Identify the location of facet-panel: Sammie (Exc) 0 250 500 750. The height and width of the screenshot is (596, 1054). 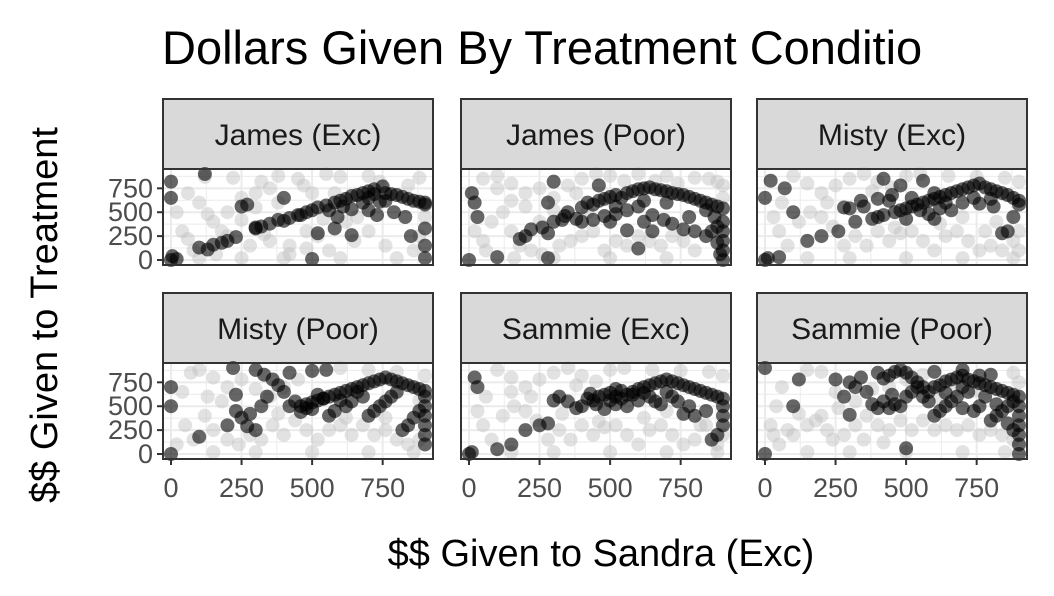
(596, 397).